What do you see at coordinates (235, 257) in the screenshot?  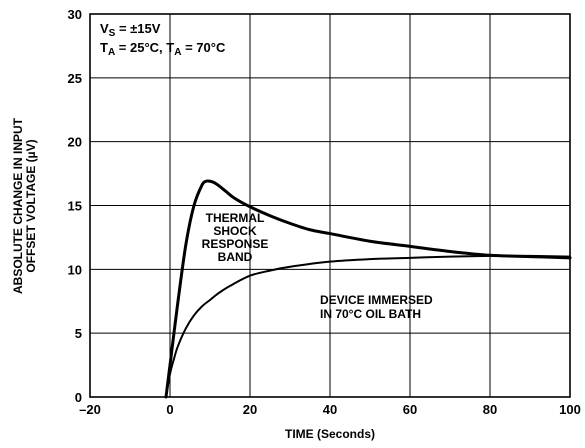 I see `thermal-shock-label-line-4: BAND` at bounding box center [235, 257].